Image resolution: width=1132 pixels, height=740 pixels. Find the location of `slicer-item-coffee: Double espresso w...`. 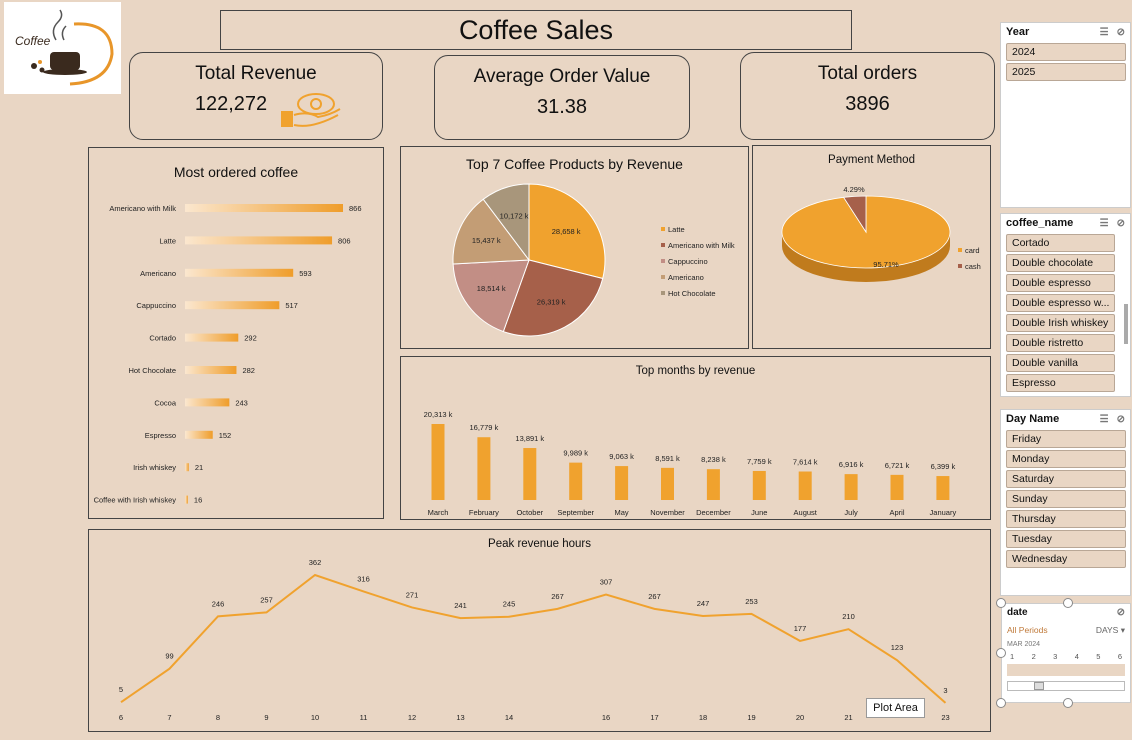

slicer-item-coffee: Double espresso w... is located at coordinates (1060, 303).